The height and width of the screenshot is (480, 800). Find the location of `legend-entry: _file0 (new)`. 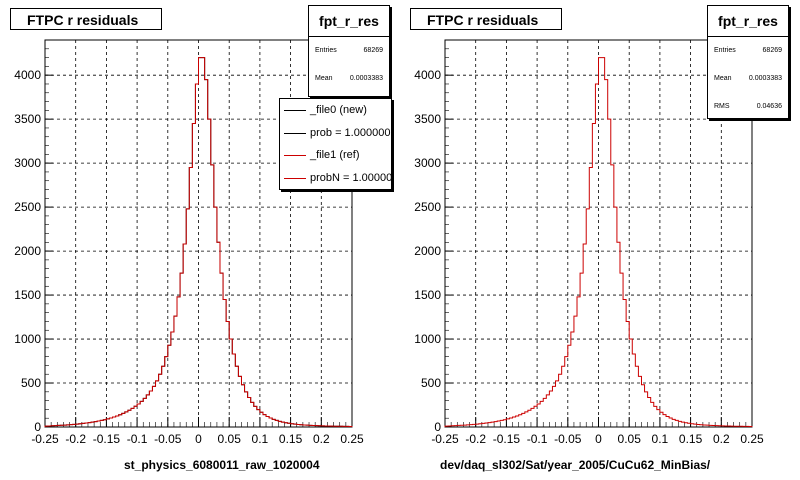

legend-entry: _file0 (new) is located at coordinates (335, 110).